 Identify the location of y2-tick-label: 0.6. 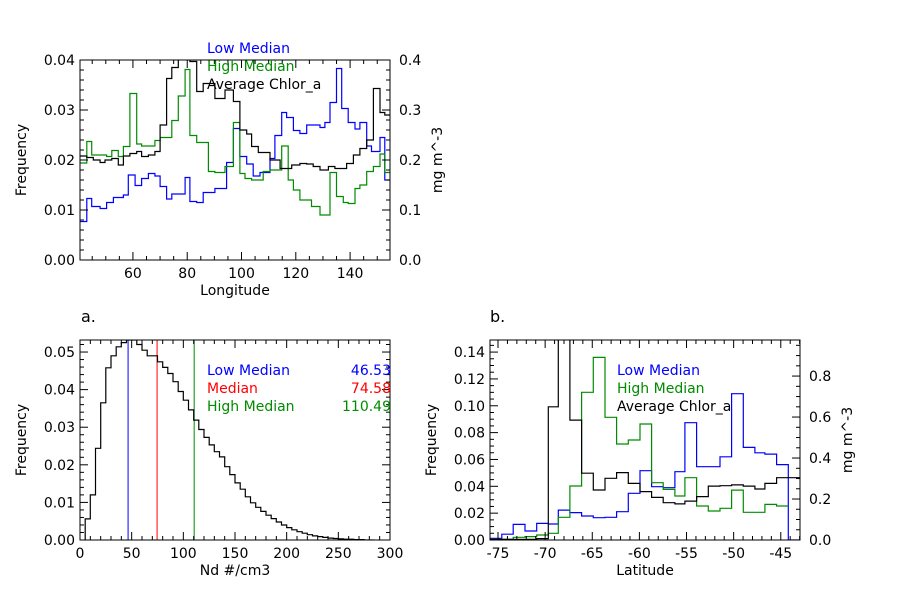
(820, 418).